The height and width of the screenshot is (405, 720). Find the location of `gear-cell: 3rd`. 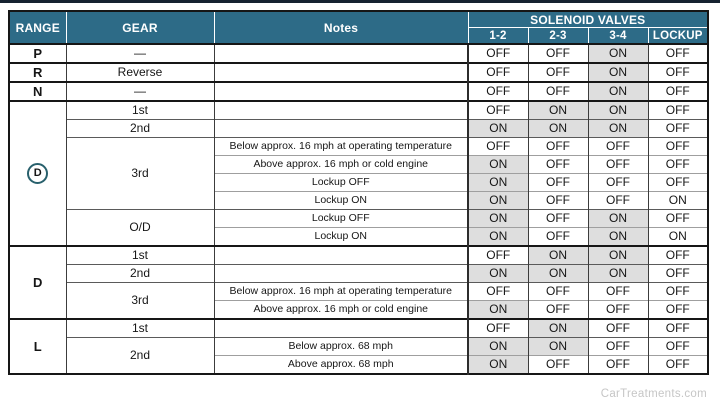

gear-cell: 3rd is located at coordinates (139, 173).